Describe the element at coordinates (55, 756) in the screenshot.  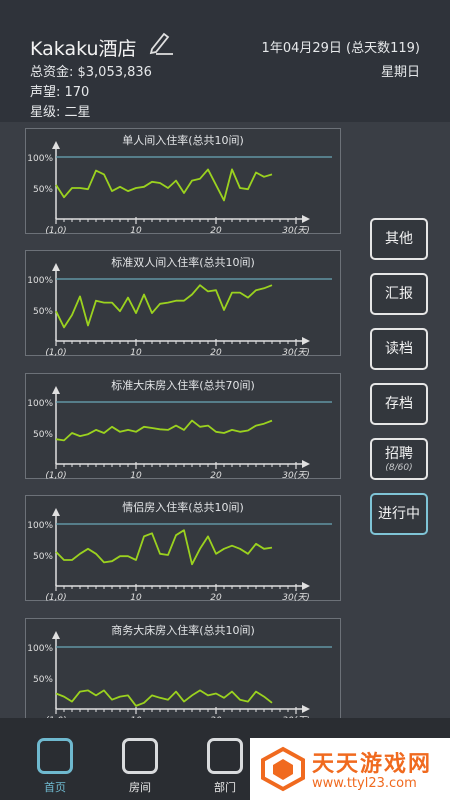
I see `home-icon` at that location.